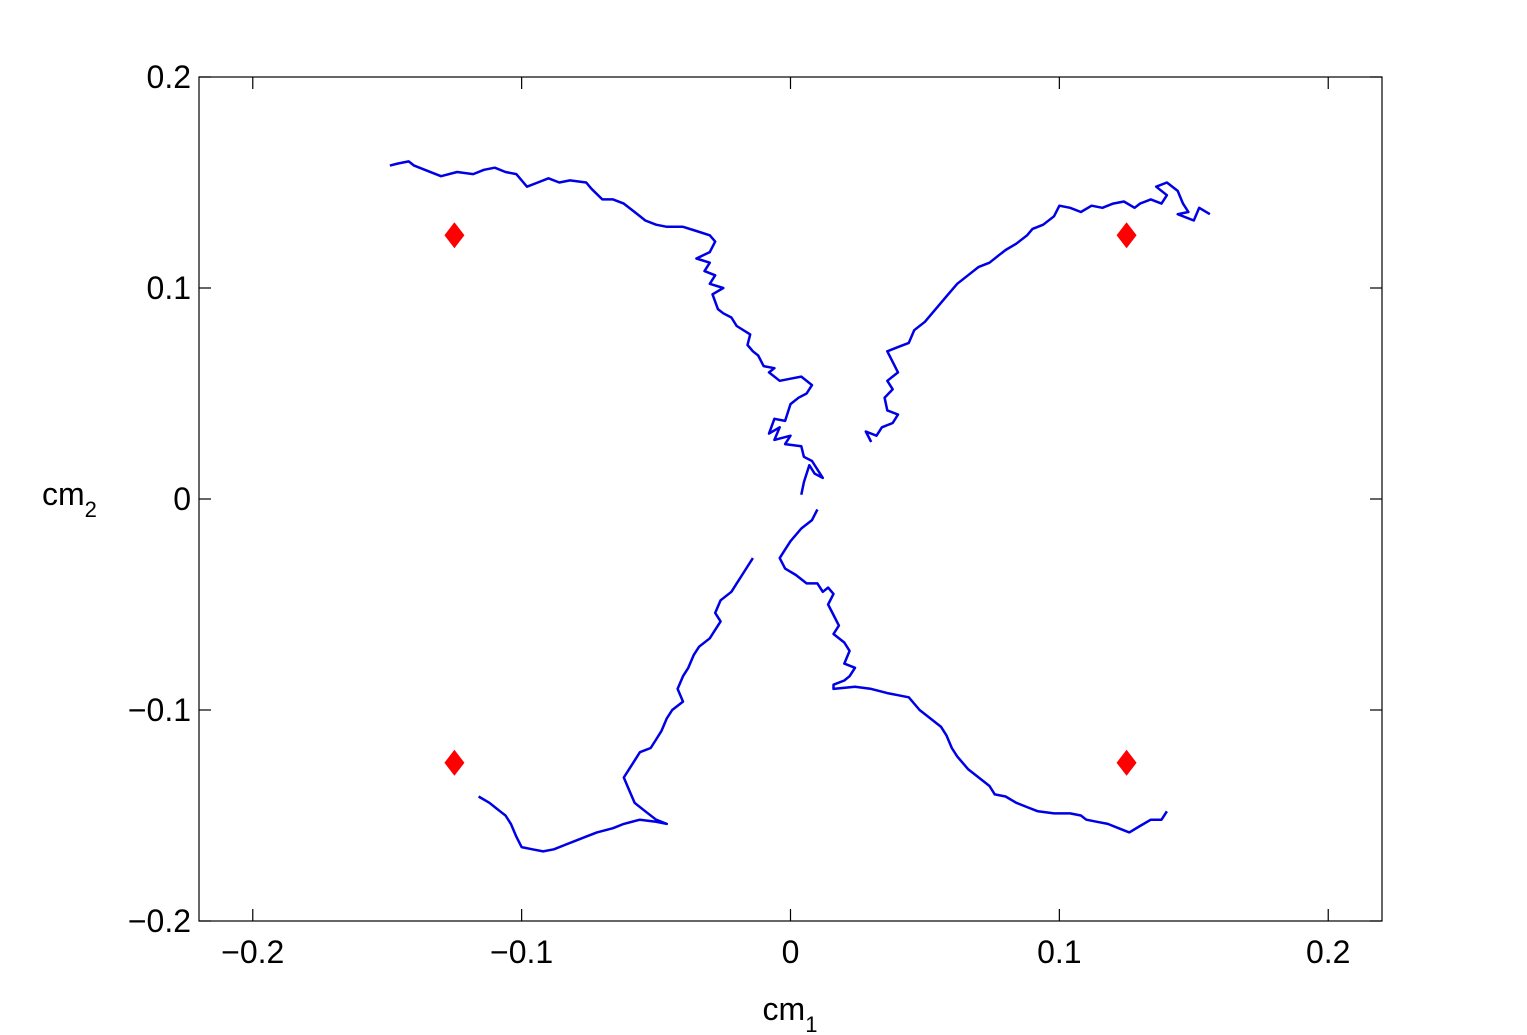 Image resolution: width=1527 pixels, height=1035 pixels. What do you see at coordinates (69, 499) in the screenshot?
I see `y-axis-label: cm2` at bounding box center [69, 499].